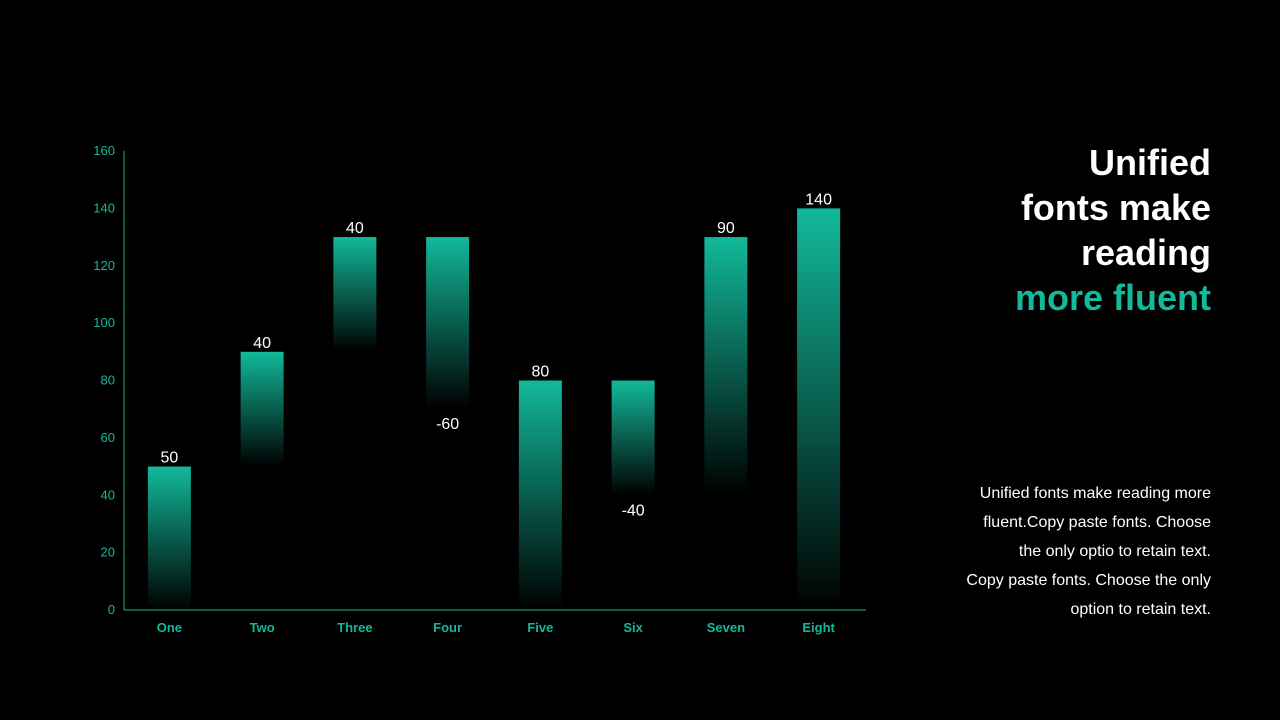 This screenshot has width=1280, height=720. What do you see at coordinates (726, 228) in the screenshot?
I see `data-label: 90` at bounding box center [726, 228].